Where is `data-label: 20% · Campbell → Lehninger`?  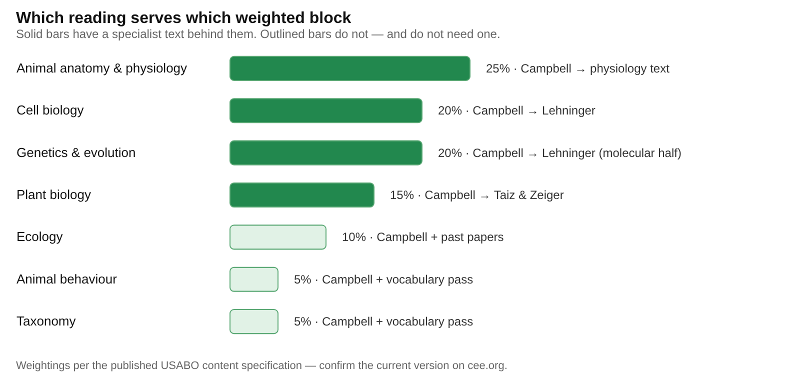
data-label: 20% · Campbell → Lehninger is located at coordinates (517, 111).